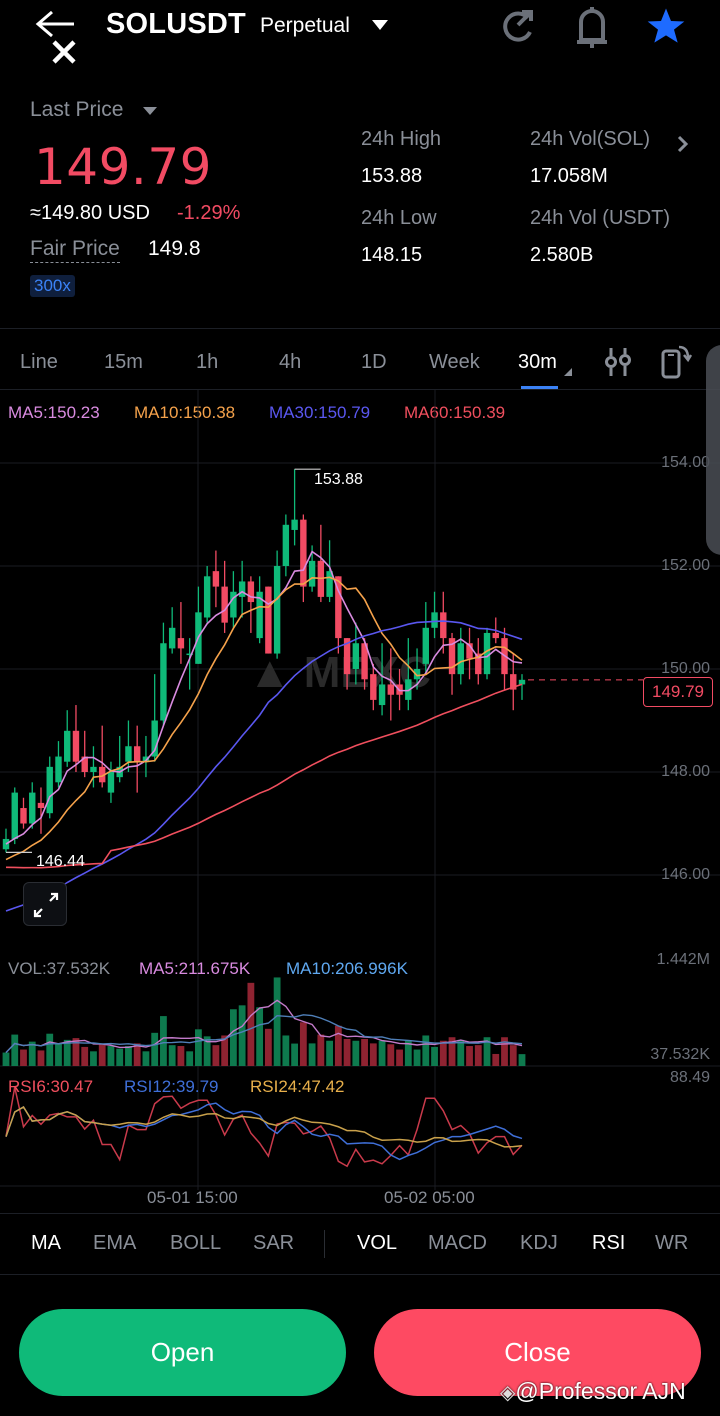  Describe the element at coordinates (59, 968) in the screenshot. I see `vol-legend: VOL:37.532K` at that location.